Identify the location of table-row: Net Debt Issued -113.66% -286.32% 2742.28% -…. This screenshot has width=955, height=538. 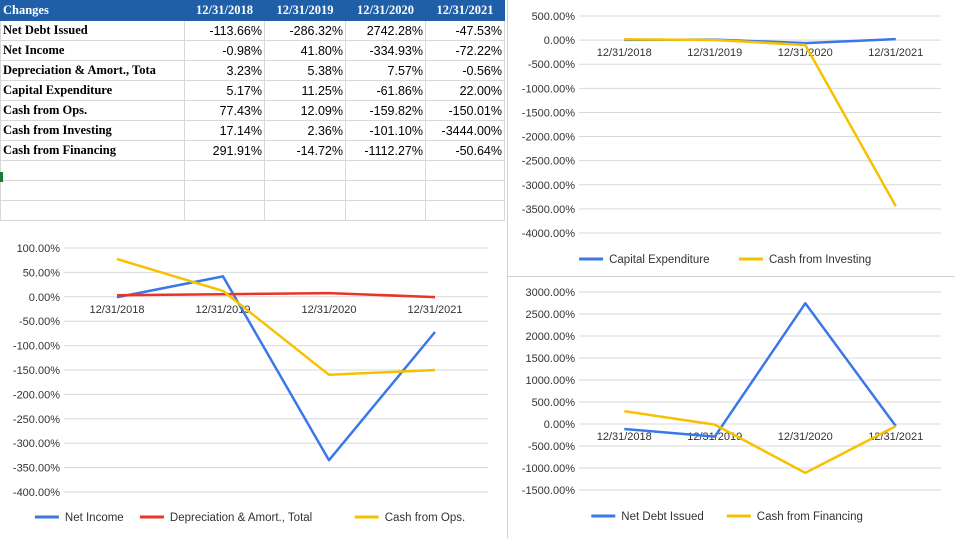
(252, 30).